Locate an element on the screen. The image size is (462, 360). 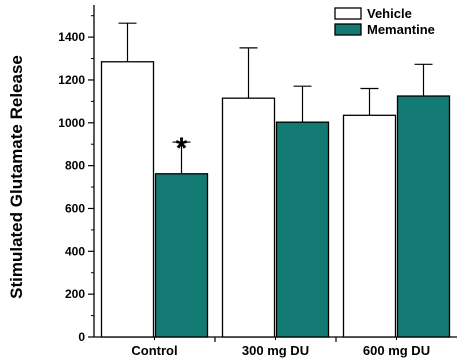
category-label-1: 300 mg DU is located at coordinates (275, 350).